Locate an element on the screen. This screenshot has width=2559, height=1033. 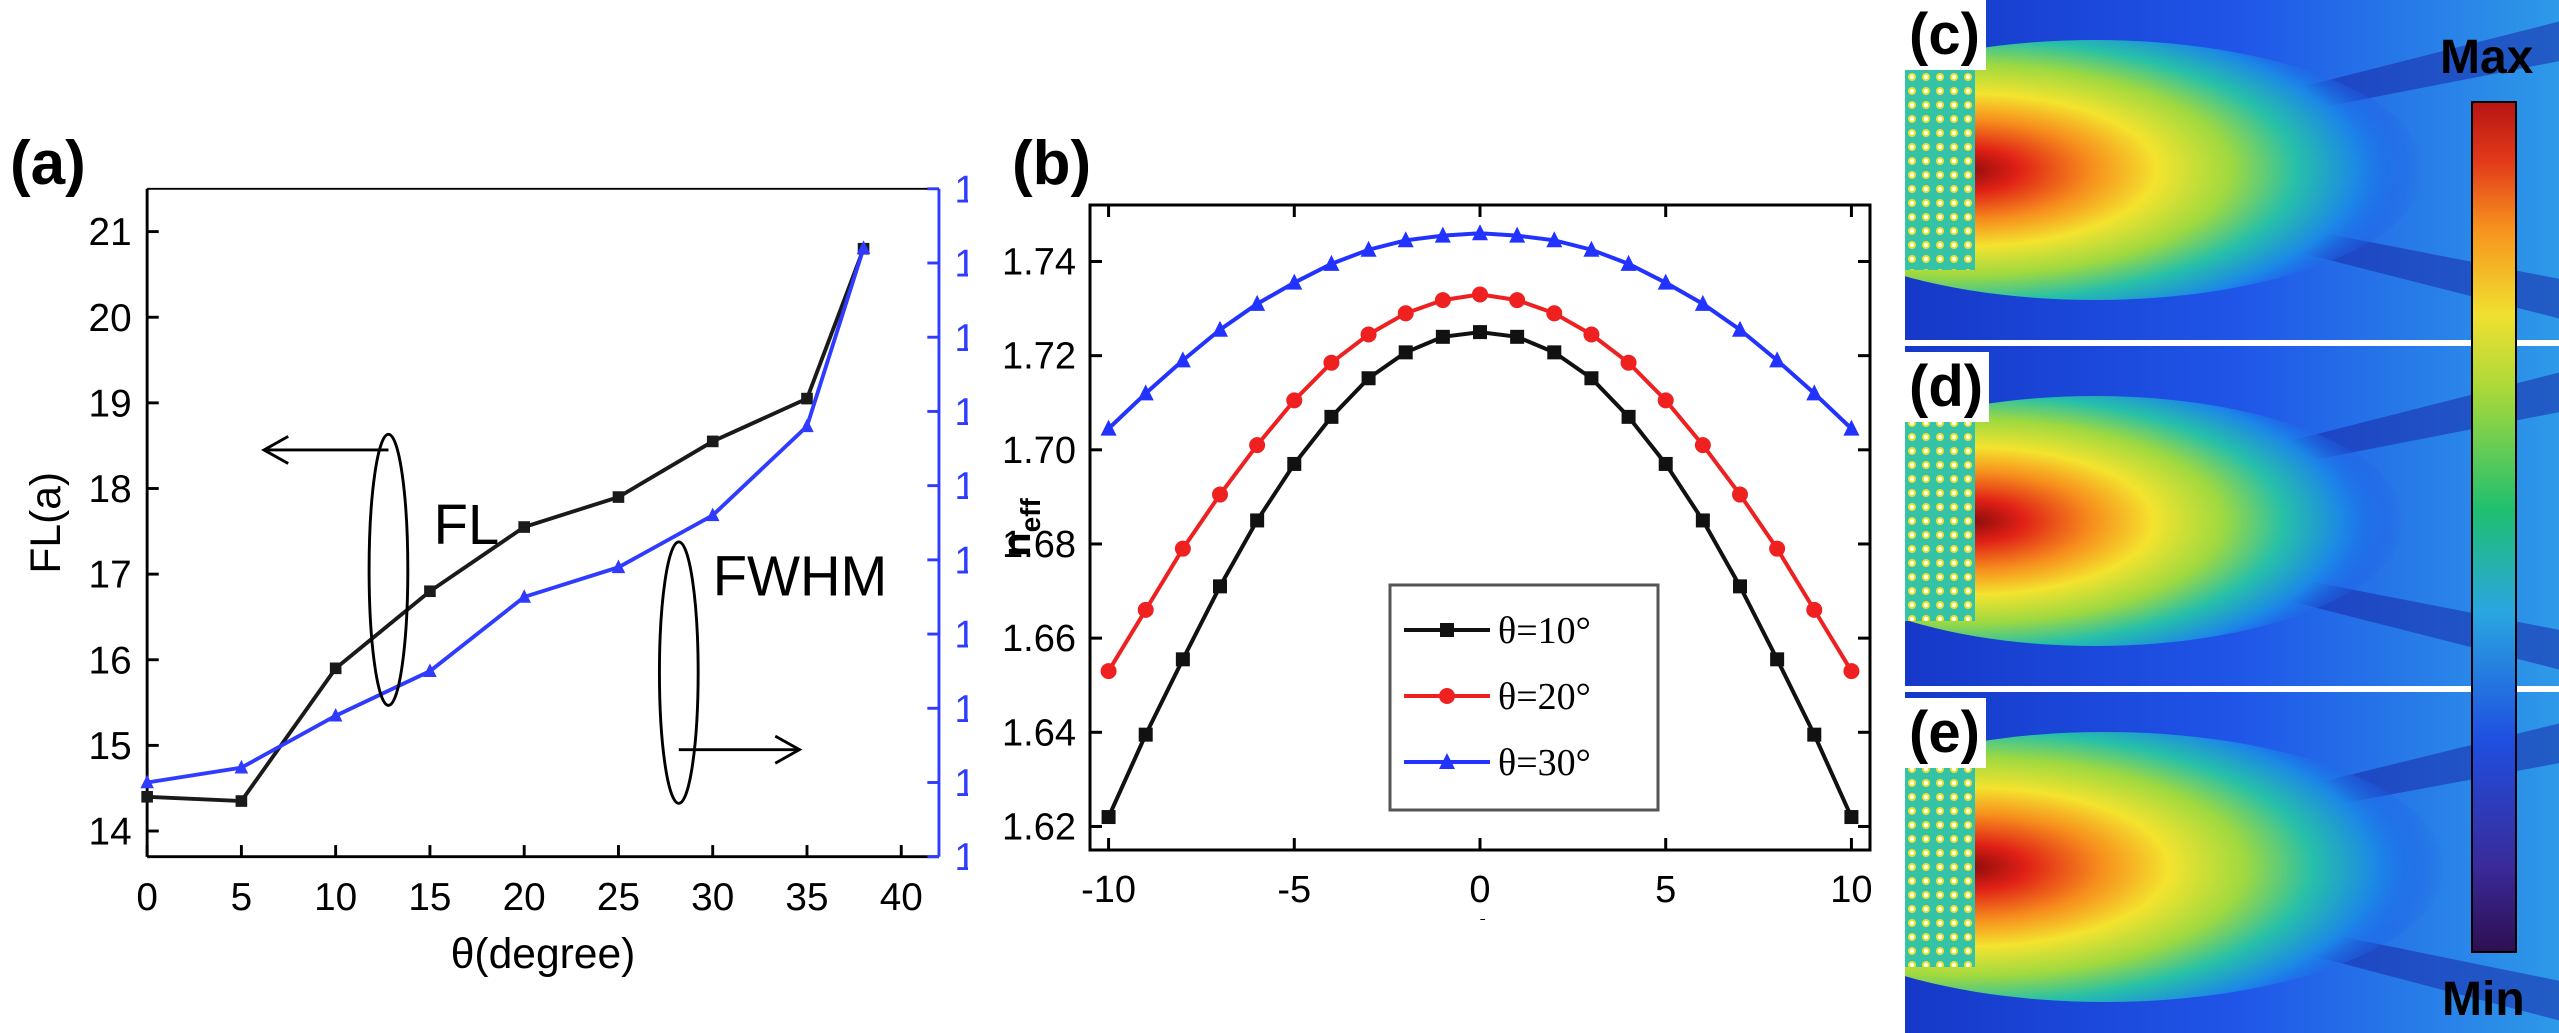
legend-label-3: θ=30° is located at coordinates (1544, 763).